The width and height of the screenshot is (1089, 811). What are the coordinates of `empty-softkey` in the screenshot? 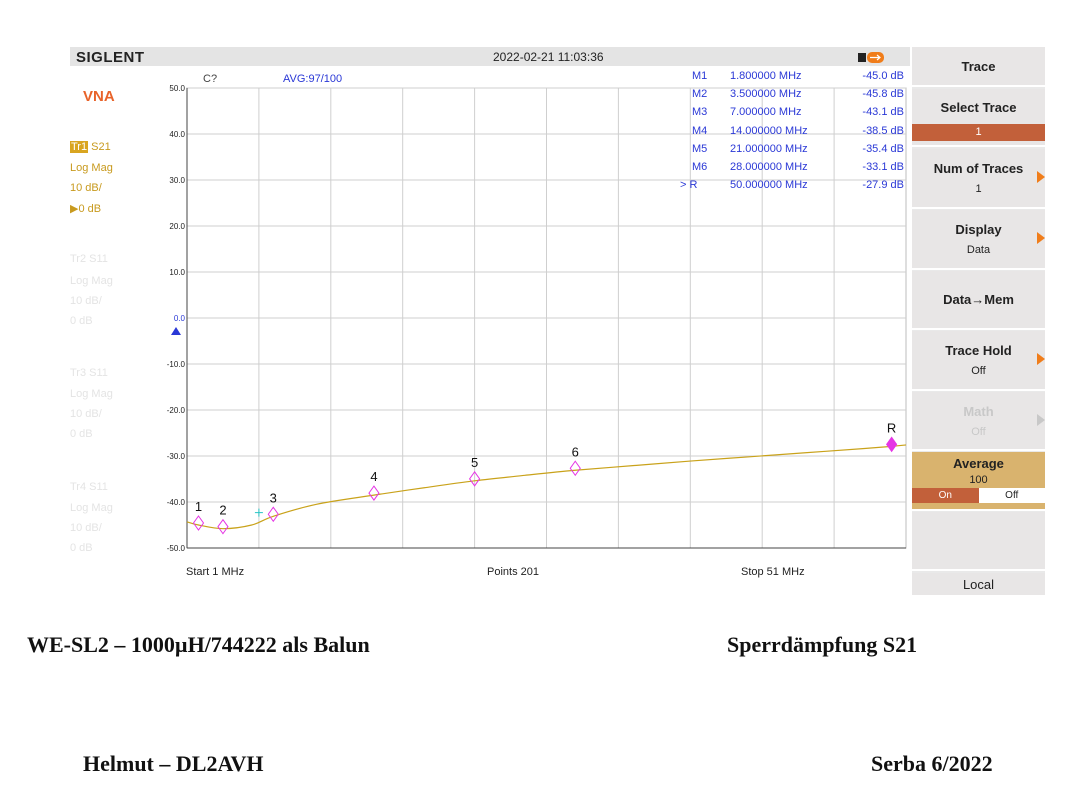 It's located at (978, 541).